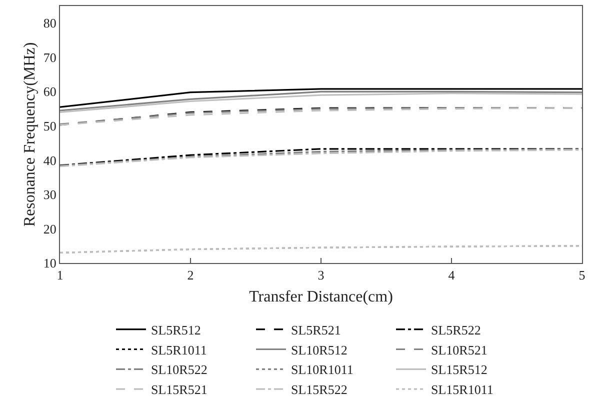  What do you see at coordinates (49, 126) in the screenshot?
I see `y-tick-label: 50` at bounding box center [49, 126].